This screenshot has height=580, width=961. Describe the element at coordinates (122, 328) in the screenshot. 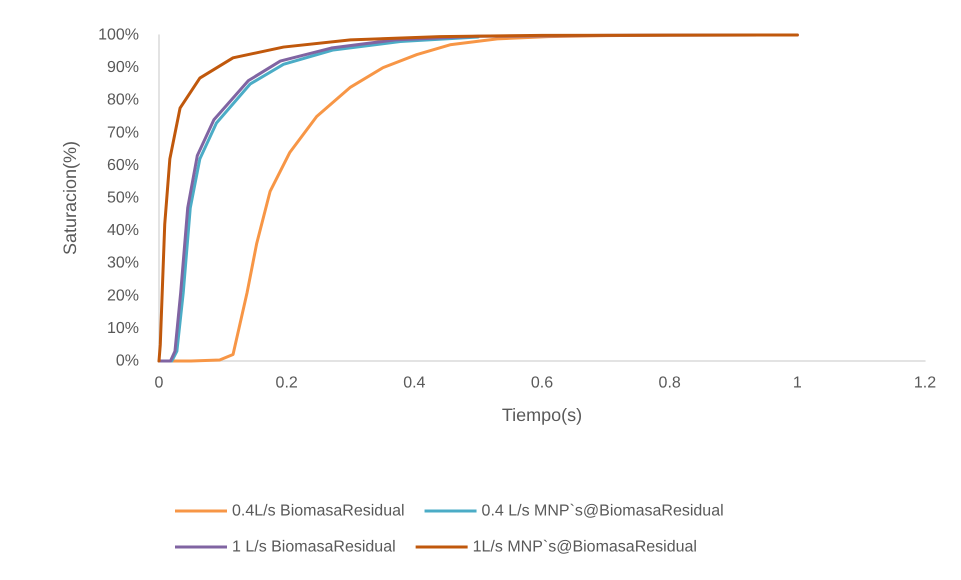

I see `y-tick-label: 10%` at that location.